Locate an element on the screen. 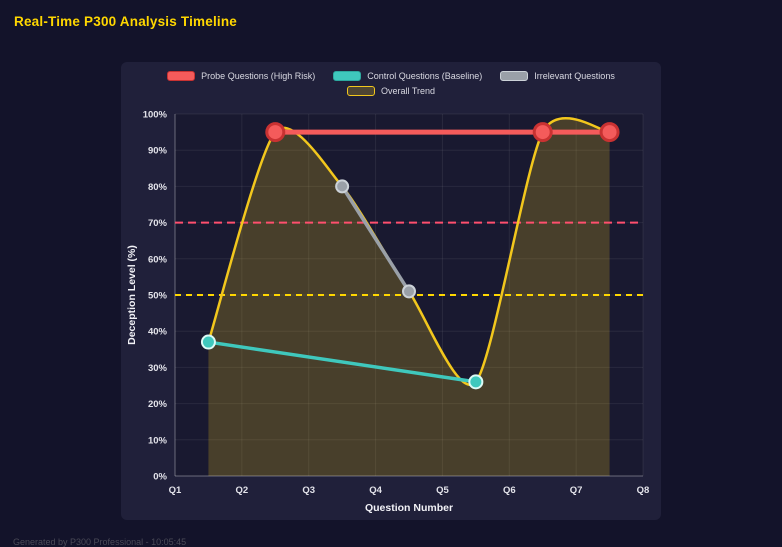  legend-item-control-questions-baseline: Control Questions (Baseline) is located at coordinates (407, 76).